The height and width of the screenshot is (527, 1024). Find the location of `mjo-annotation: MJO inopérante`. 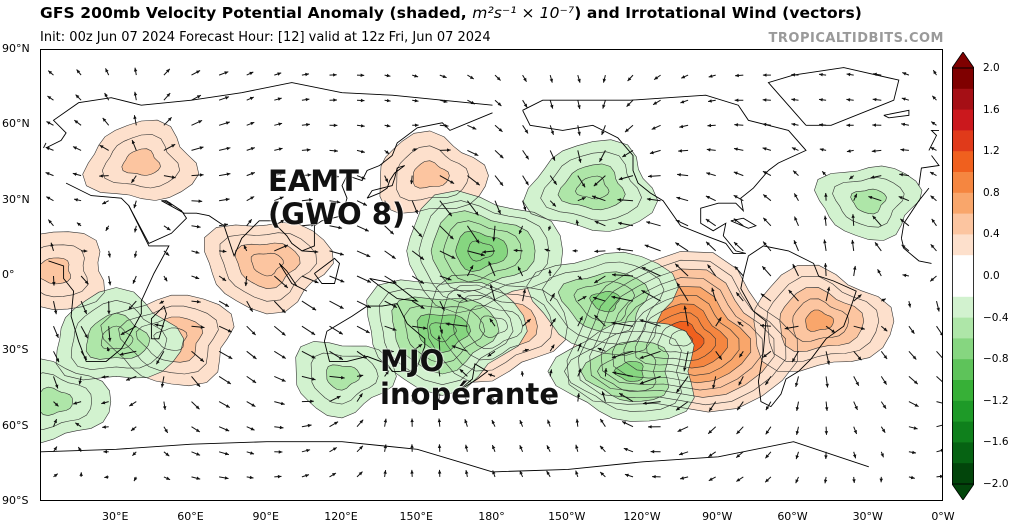

mjo-annotation: MJO inopérante is located at coordinates (469, 378).